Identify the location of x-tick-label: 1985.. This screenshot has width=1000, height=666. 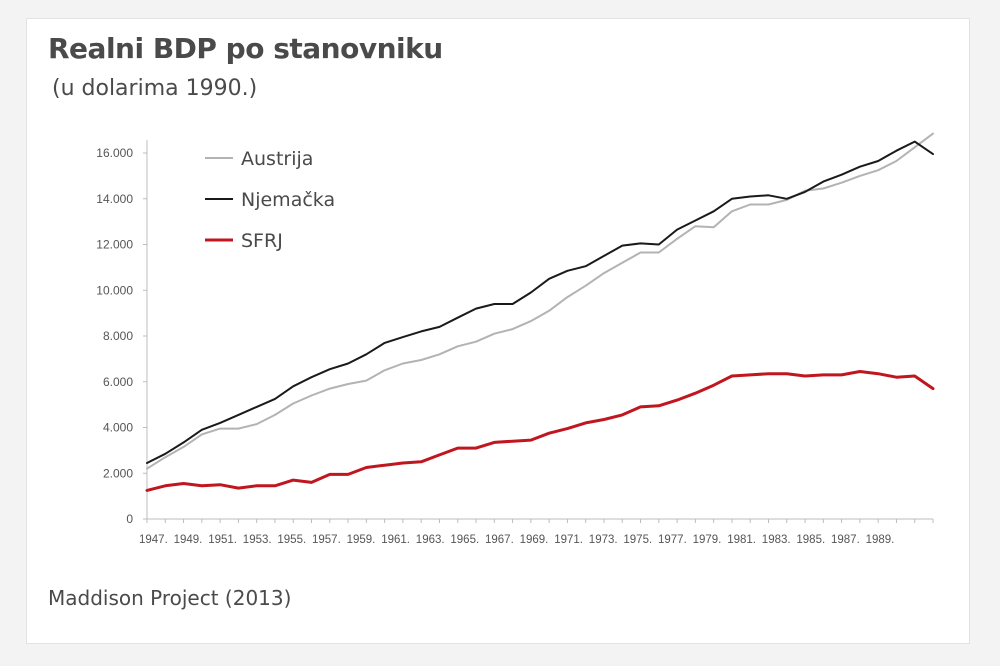
(810, 540).